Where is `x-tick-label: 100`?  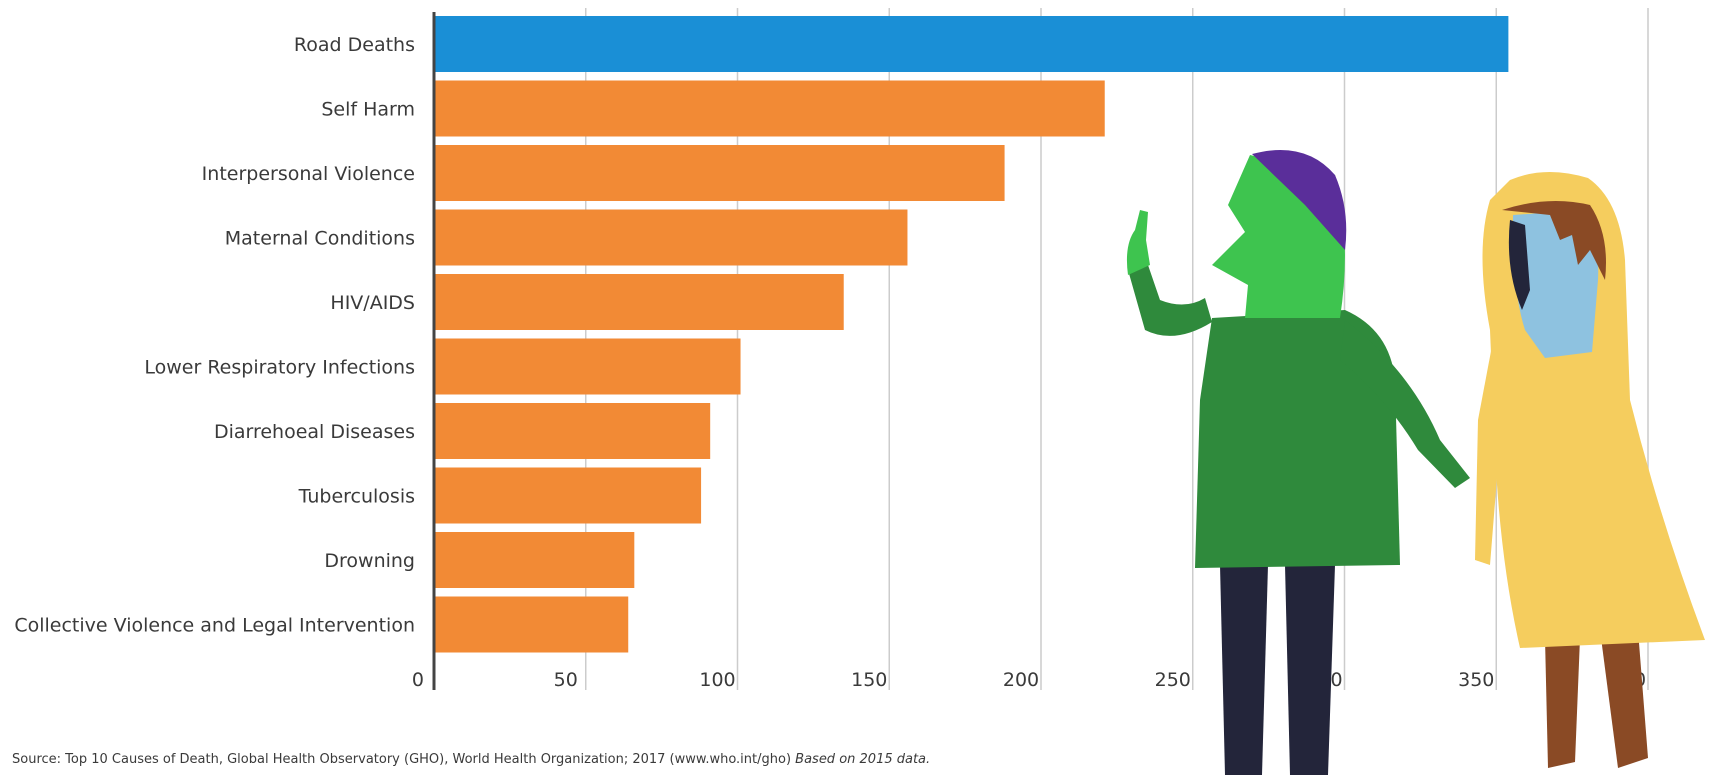
x-tick-label: 100 is located at coordinates (717, 680).